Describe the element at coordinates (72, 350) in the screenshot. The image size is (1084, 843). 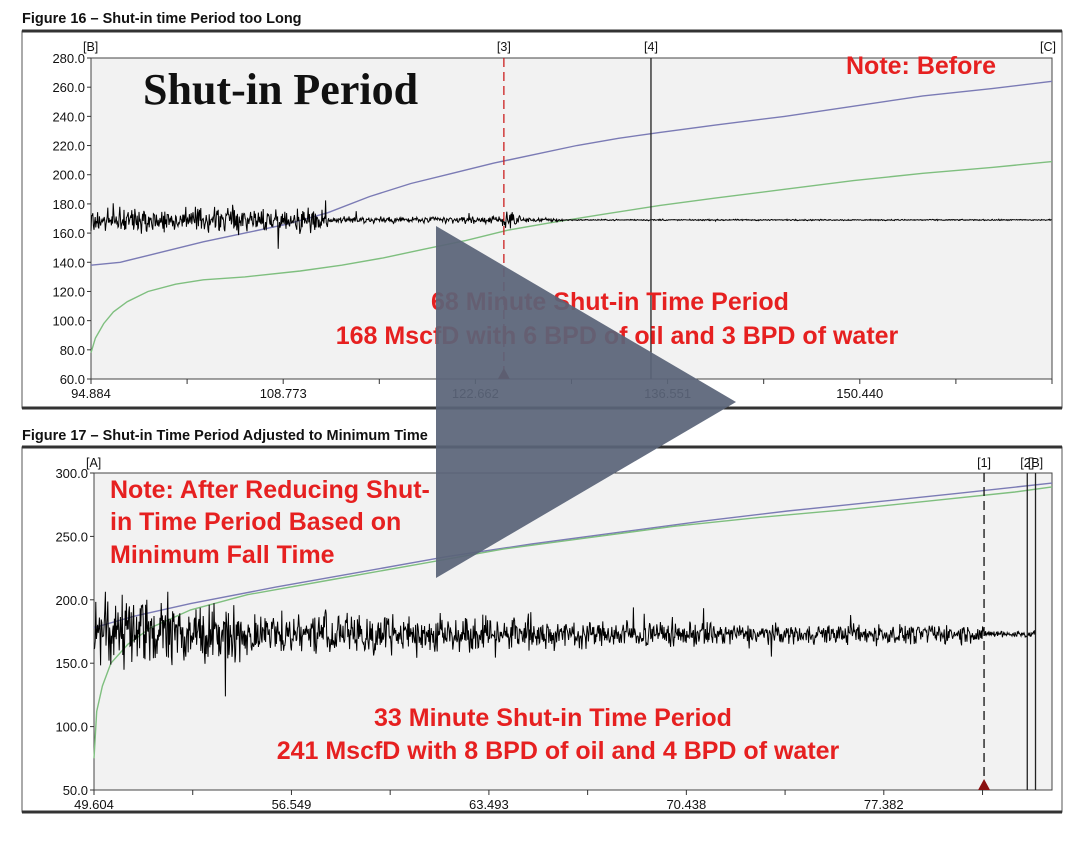
I see `y-tick-label: 80.0` at that location.